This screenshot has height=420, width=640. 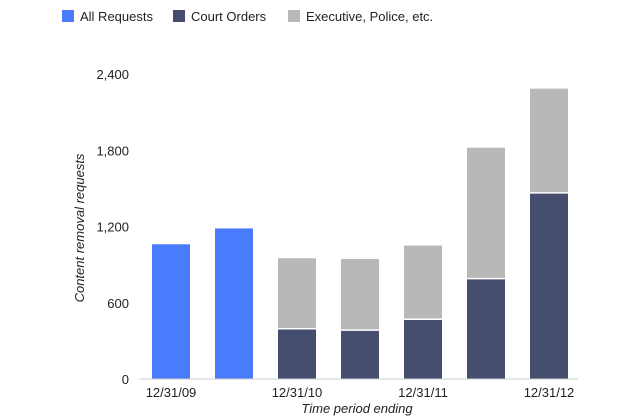 I want to click on y-axis-ticks: 0 600 1,200 1,800 2,400, so click(x=112, y=227).